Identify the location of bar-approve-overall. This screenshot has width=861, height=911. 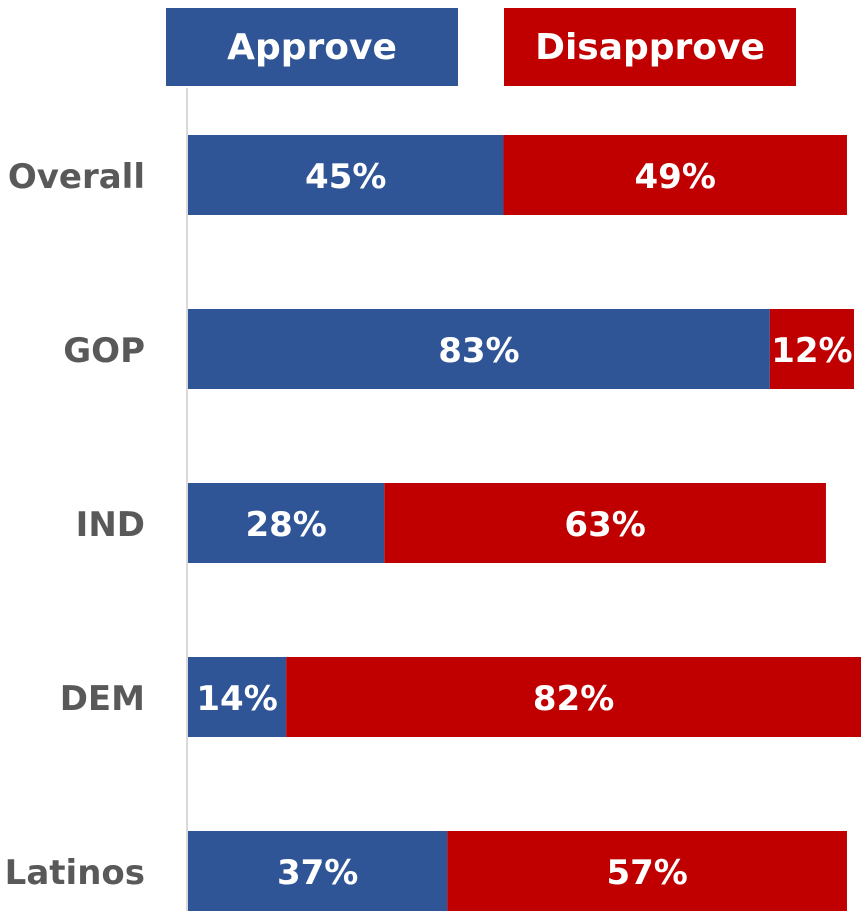
(346, 175).